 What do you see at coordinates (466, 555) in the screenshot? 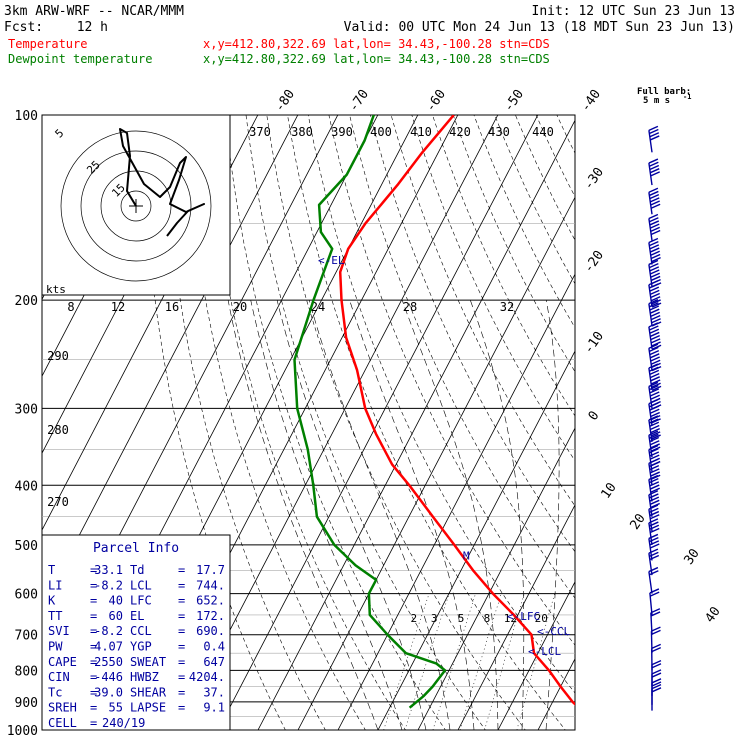
I see `level-marker: M` at bounding box center [466, 555].